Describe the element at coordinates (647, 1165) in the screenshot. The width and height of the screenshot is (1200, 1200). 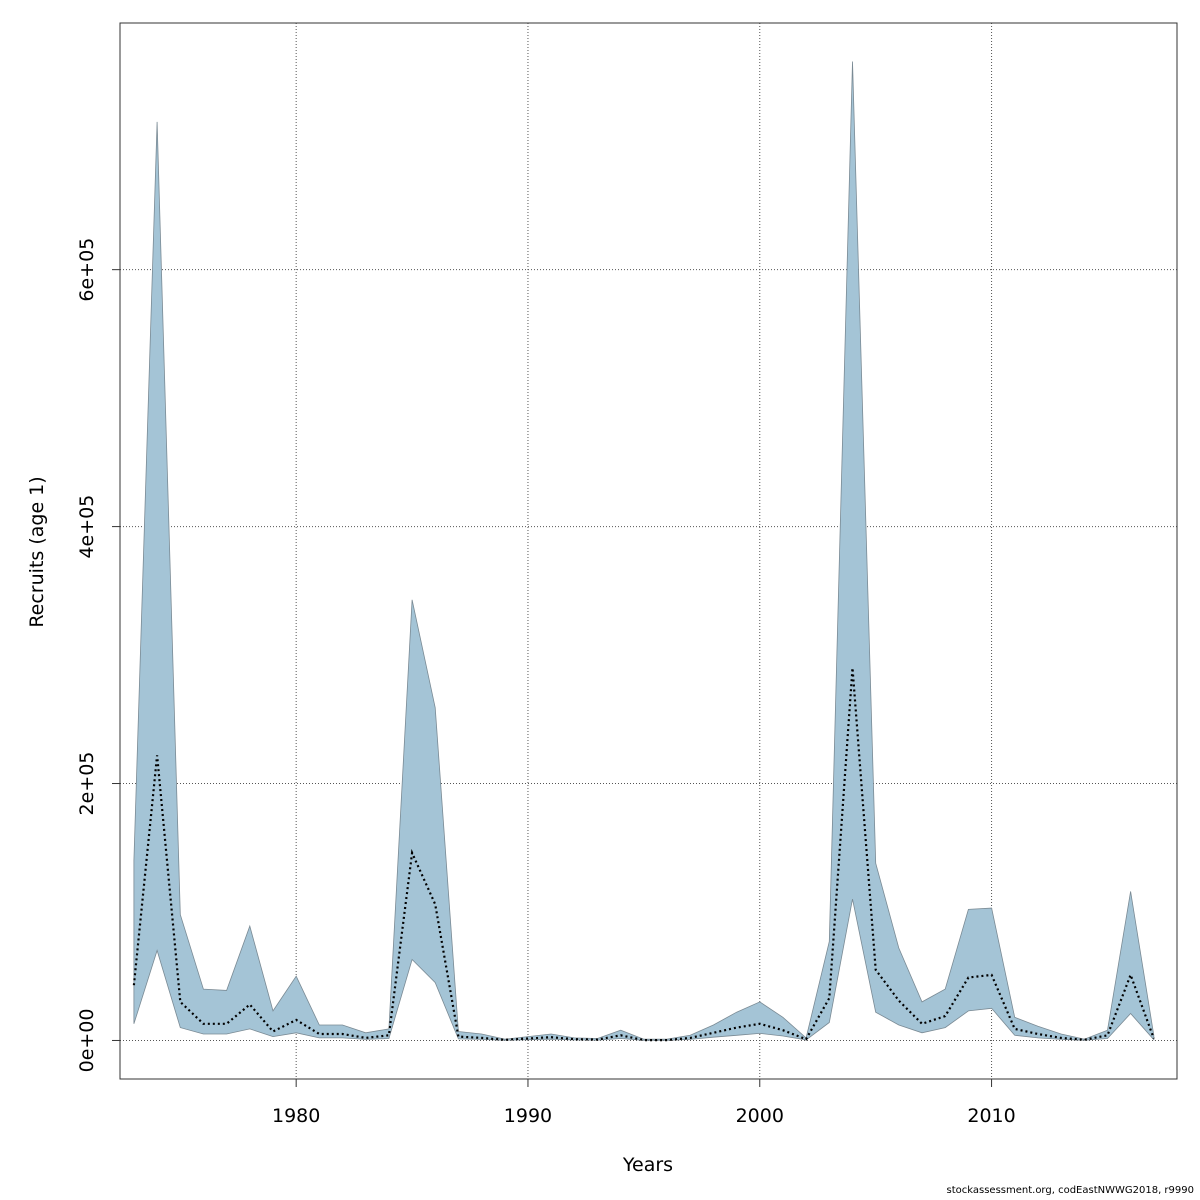
I see `x-axis-label: Years` at that location.